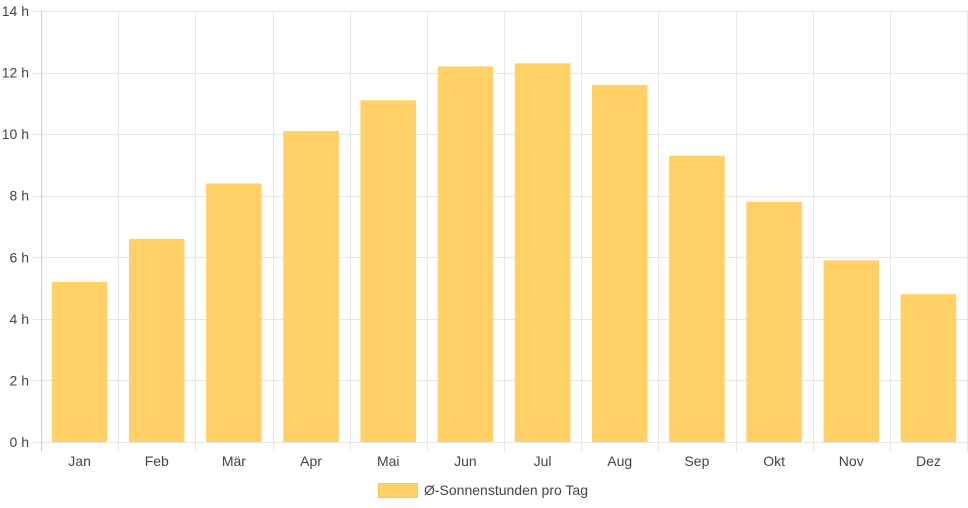  What do you see at coordinates (79, 461) in the screenshot?
I see `x-tick-label: Jan` at bounding box center [79, 461].